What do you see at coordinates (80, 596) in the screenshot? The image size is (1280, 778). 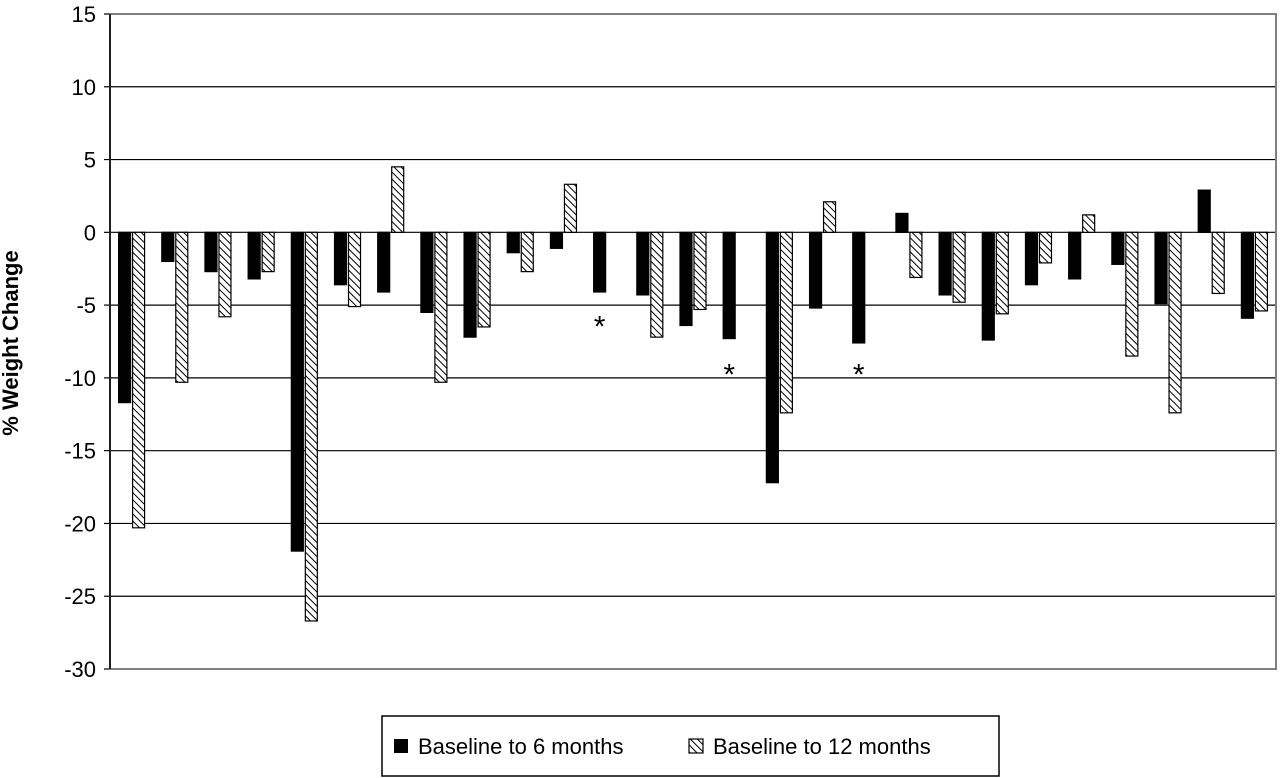 I see `y-tick-label: -25` at bounding box center [80, 596].